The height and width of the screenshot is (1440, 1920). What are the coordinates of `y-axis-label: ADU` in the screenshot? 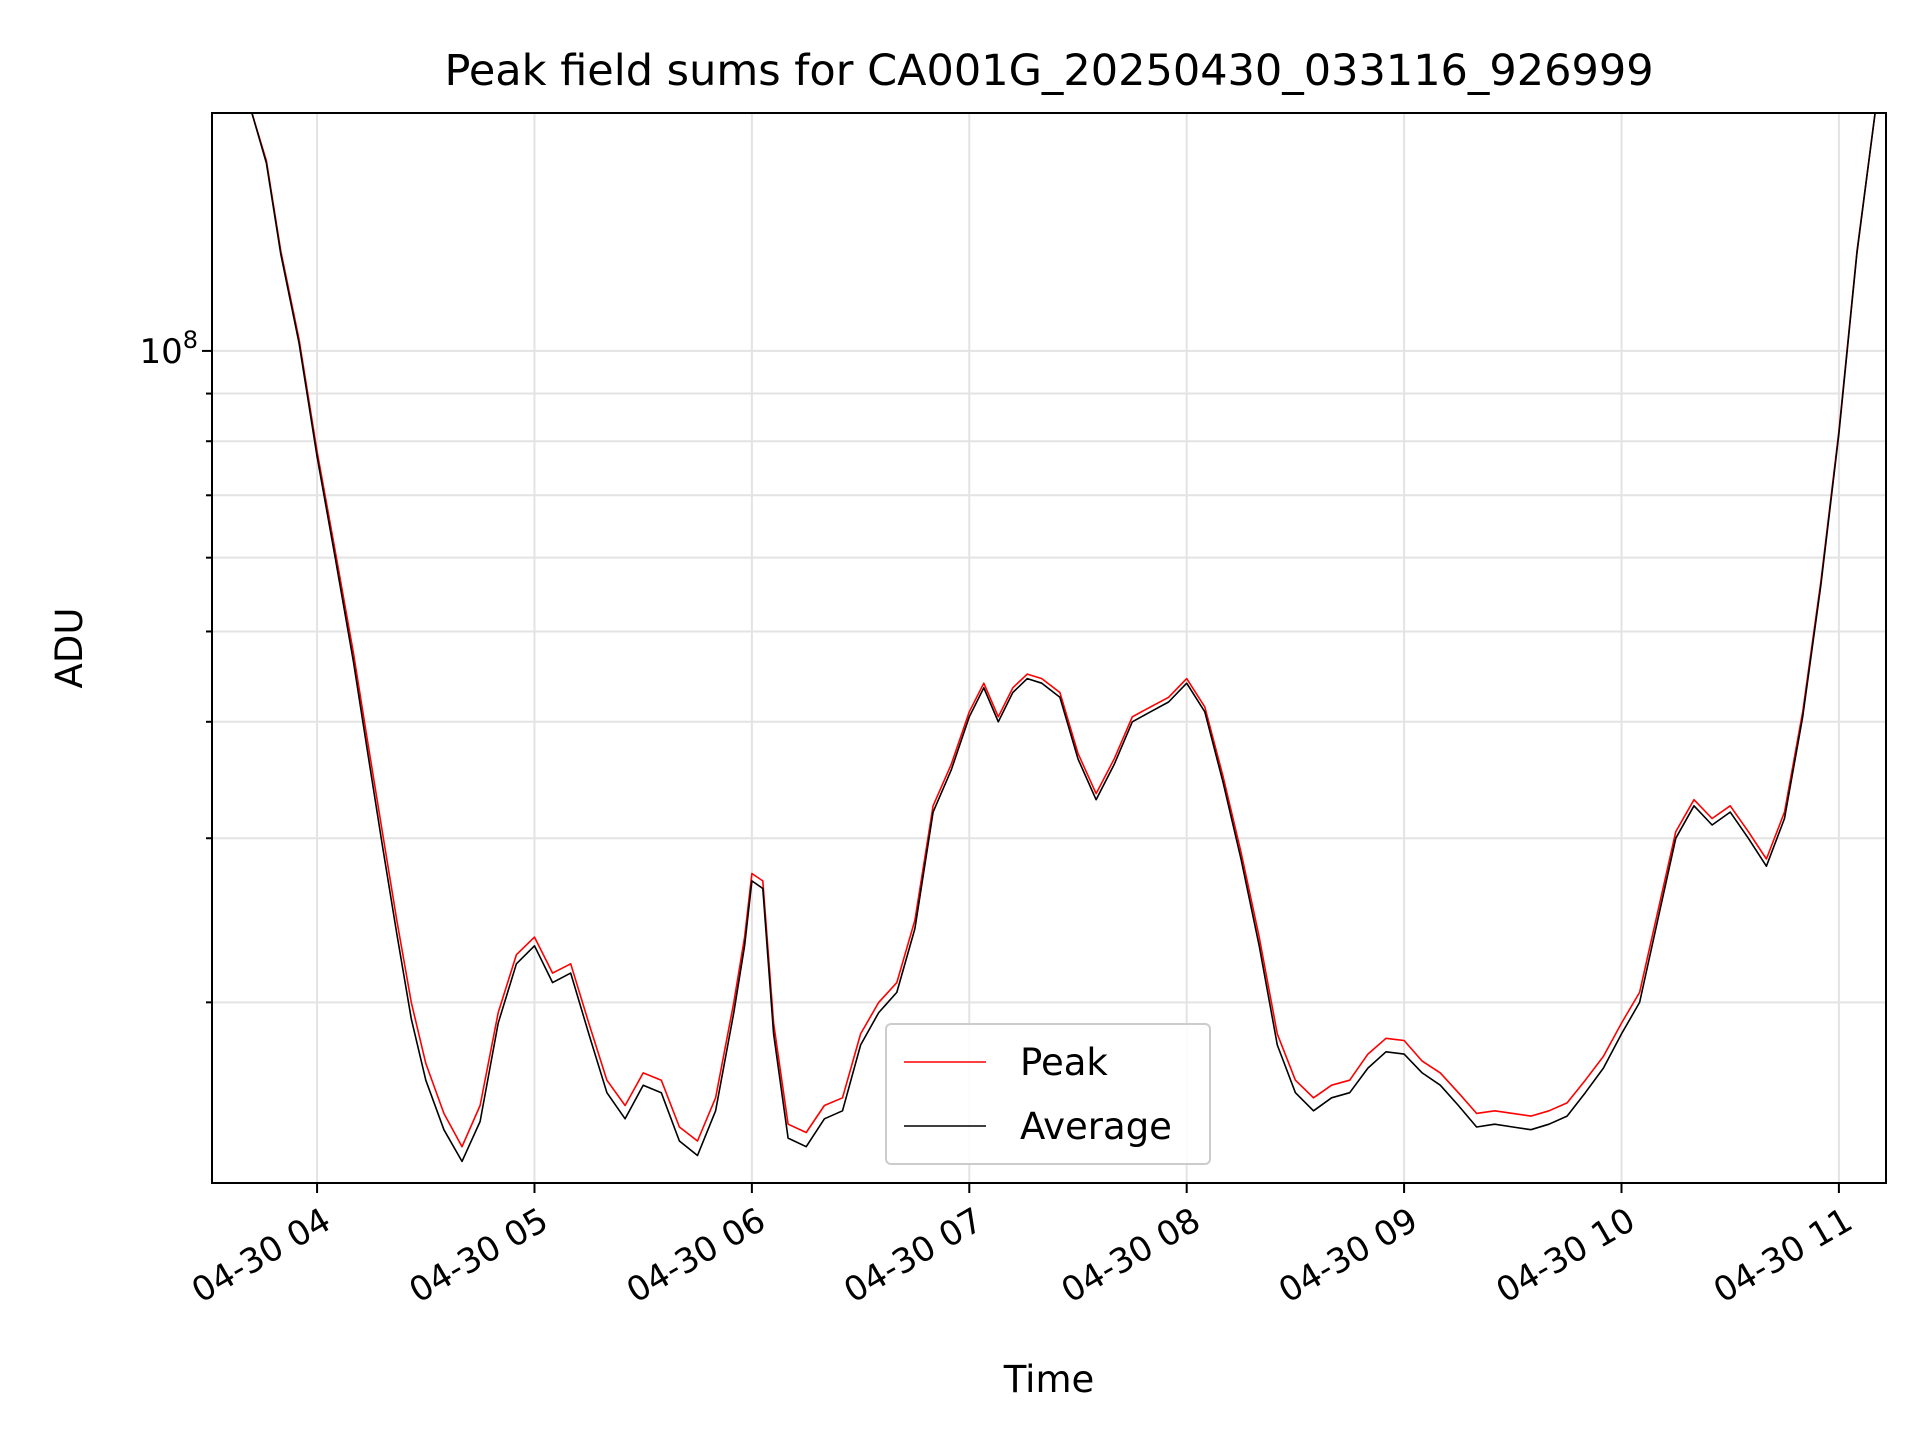 It's located at (69, 648).